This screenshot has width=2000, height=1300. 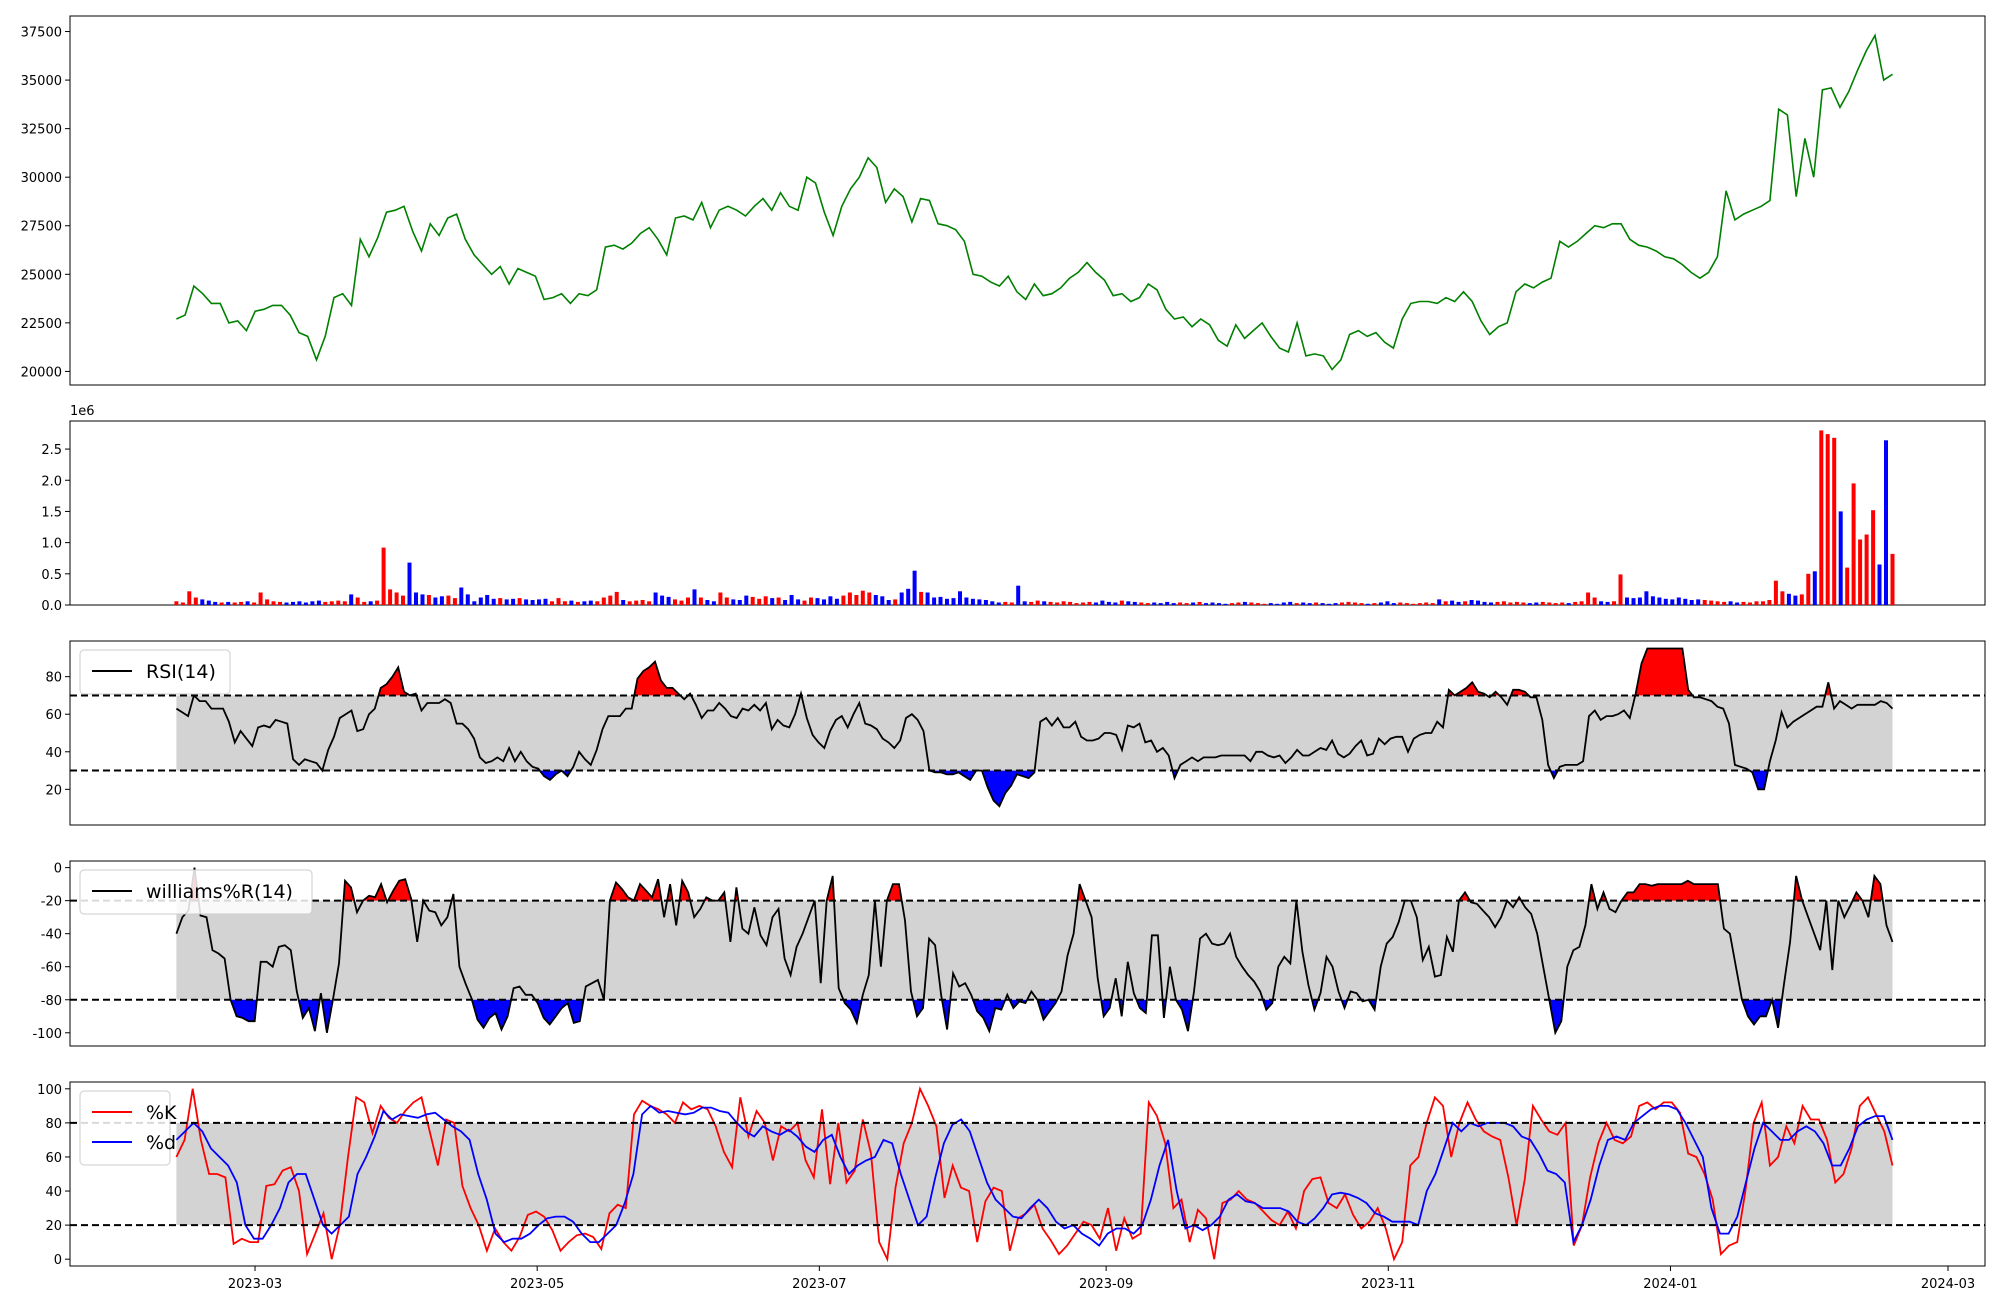 What do you see at coordinates (1106, 1284) in the screenshot?
I see `x-tick-label: 2023-09` at bounding box center [1106, 1284].